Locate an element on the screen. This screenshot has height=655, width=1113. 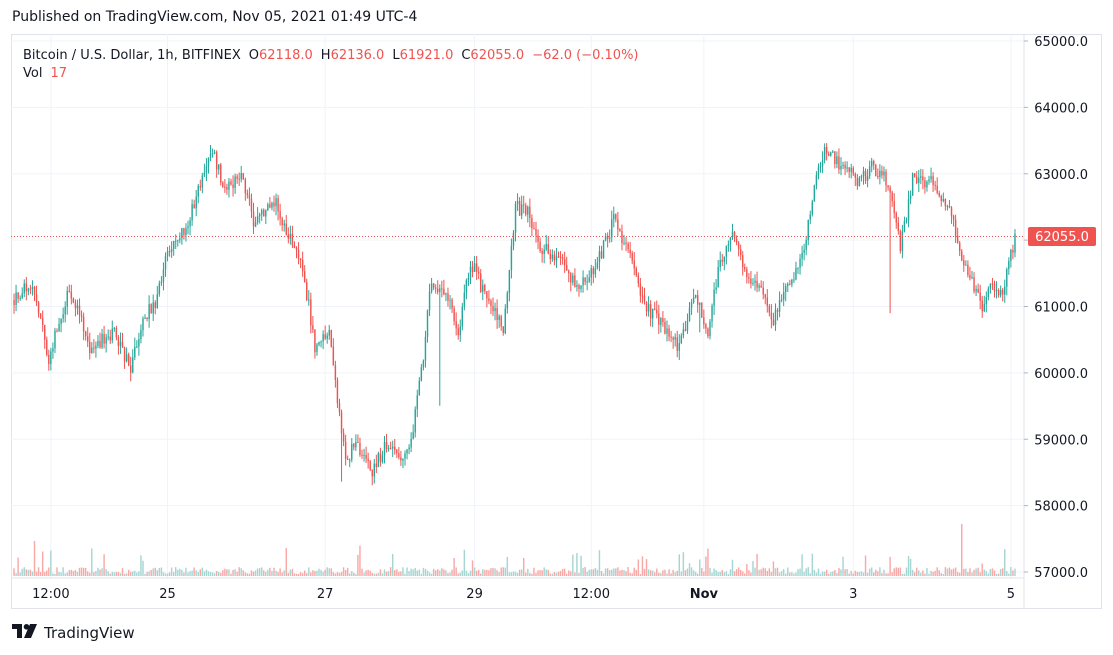
volume-value: 17 is located at coordinates (58, 73).